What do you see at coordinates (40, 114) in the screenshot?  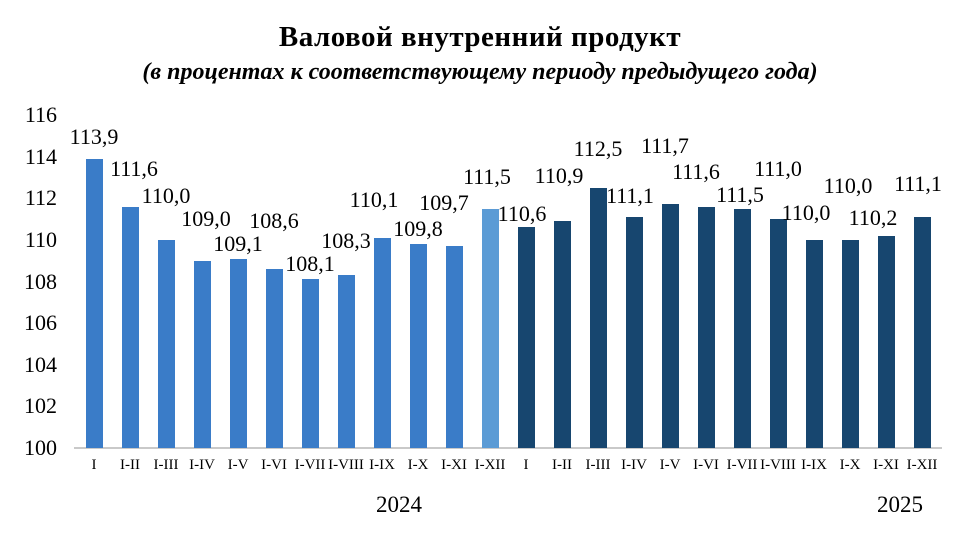 I see `y-tick-label: 116` at bounding box center [40, 114].